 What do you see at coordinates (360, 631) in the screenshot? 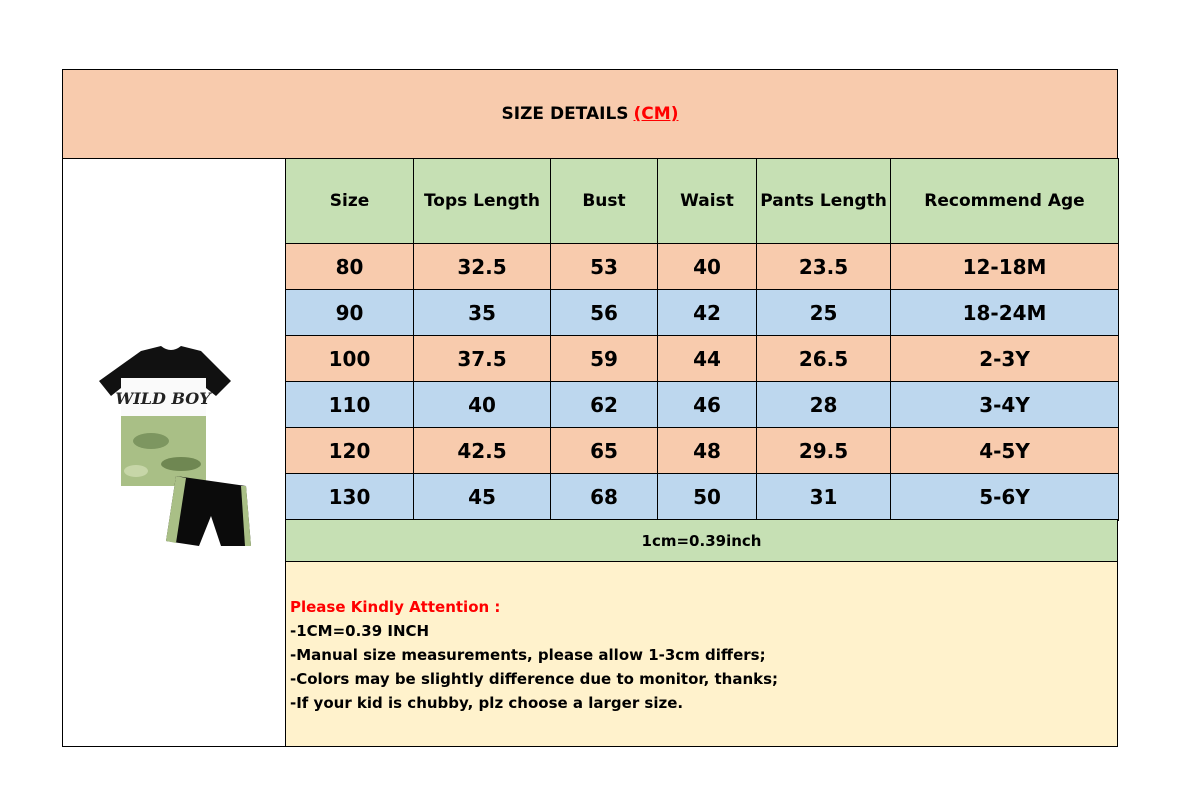
I see `attention-line: -1CM=0.39 INCH` at bounding box center [360, 631].